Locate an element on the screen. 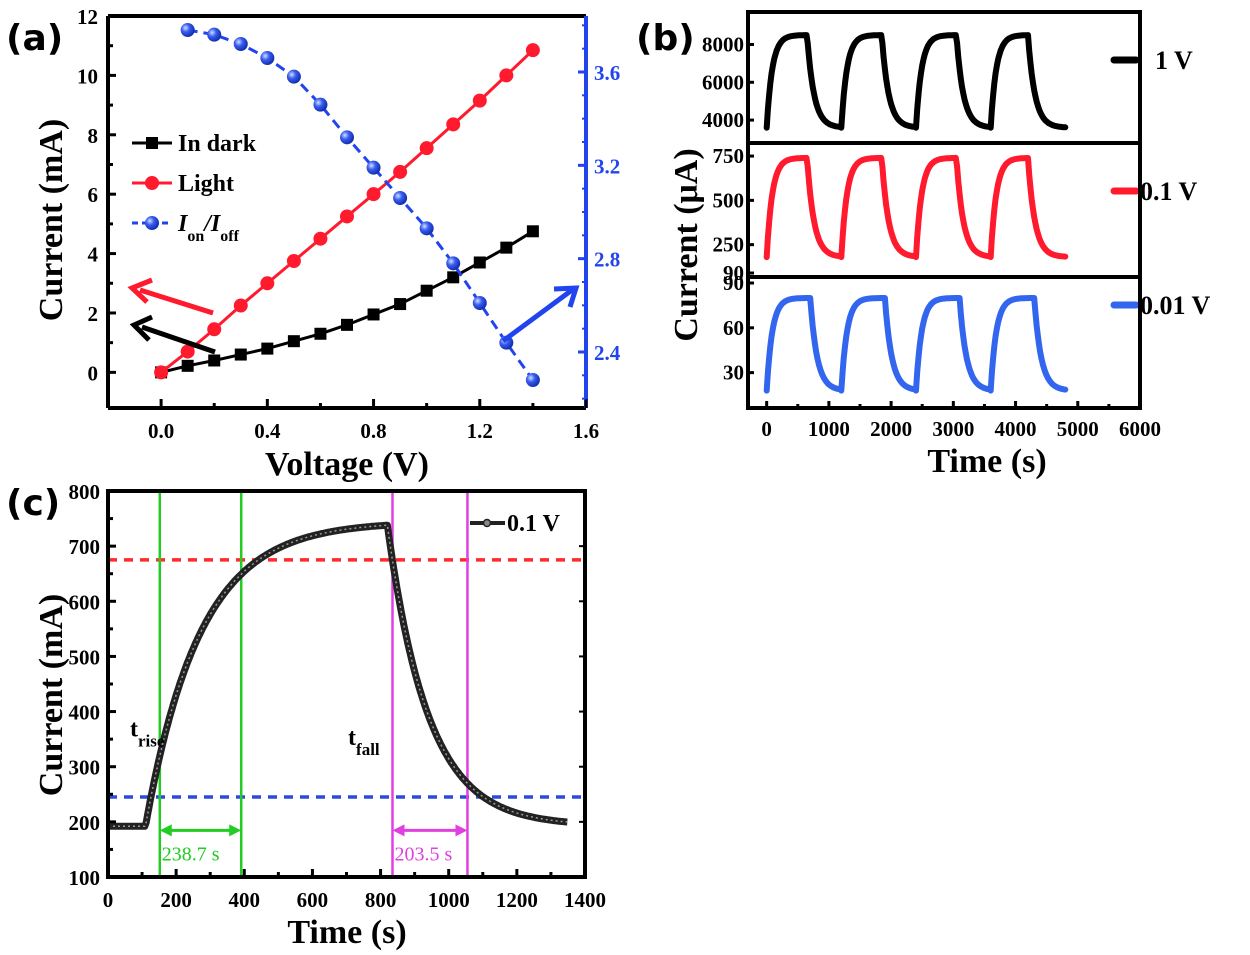  panel-a-y-tick-label: 10 is located at coordinates (87, 76).